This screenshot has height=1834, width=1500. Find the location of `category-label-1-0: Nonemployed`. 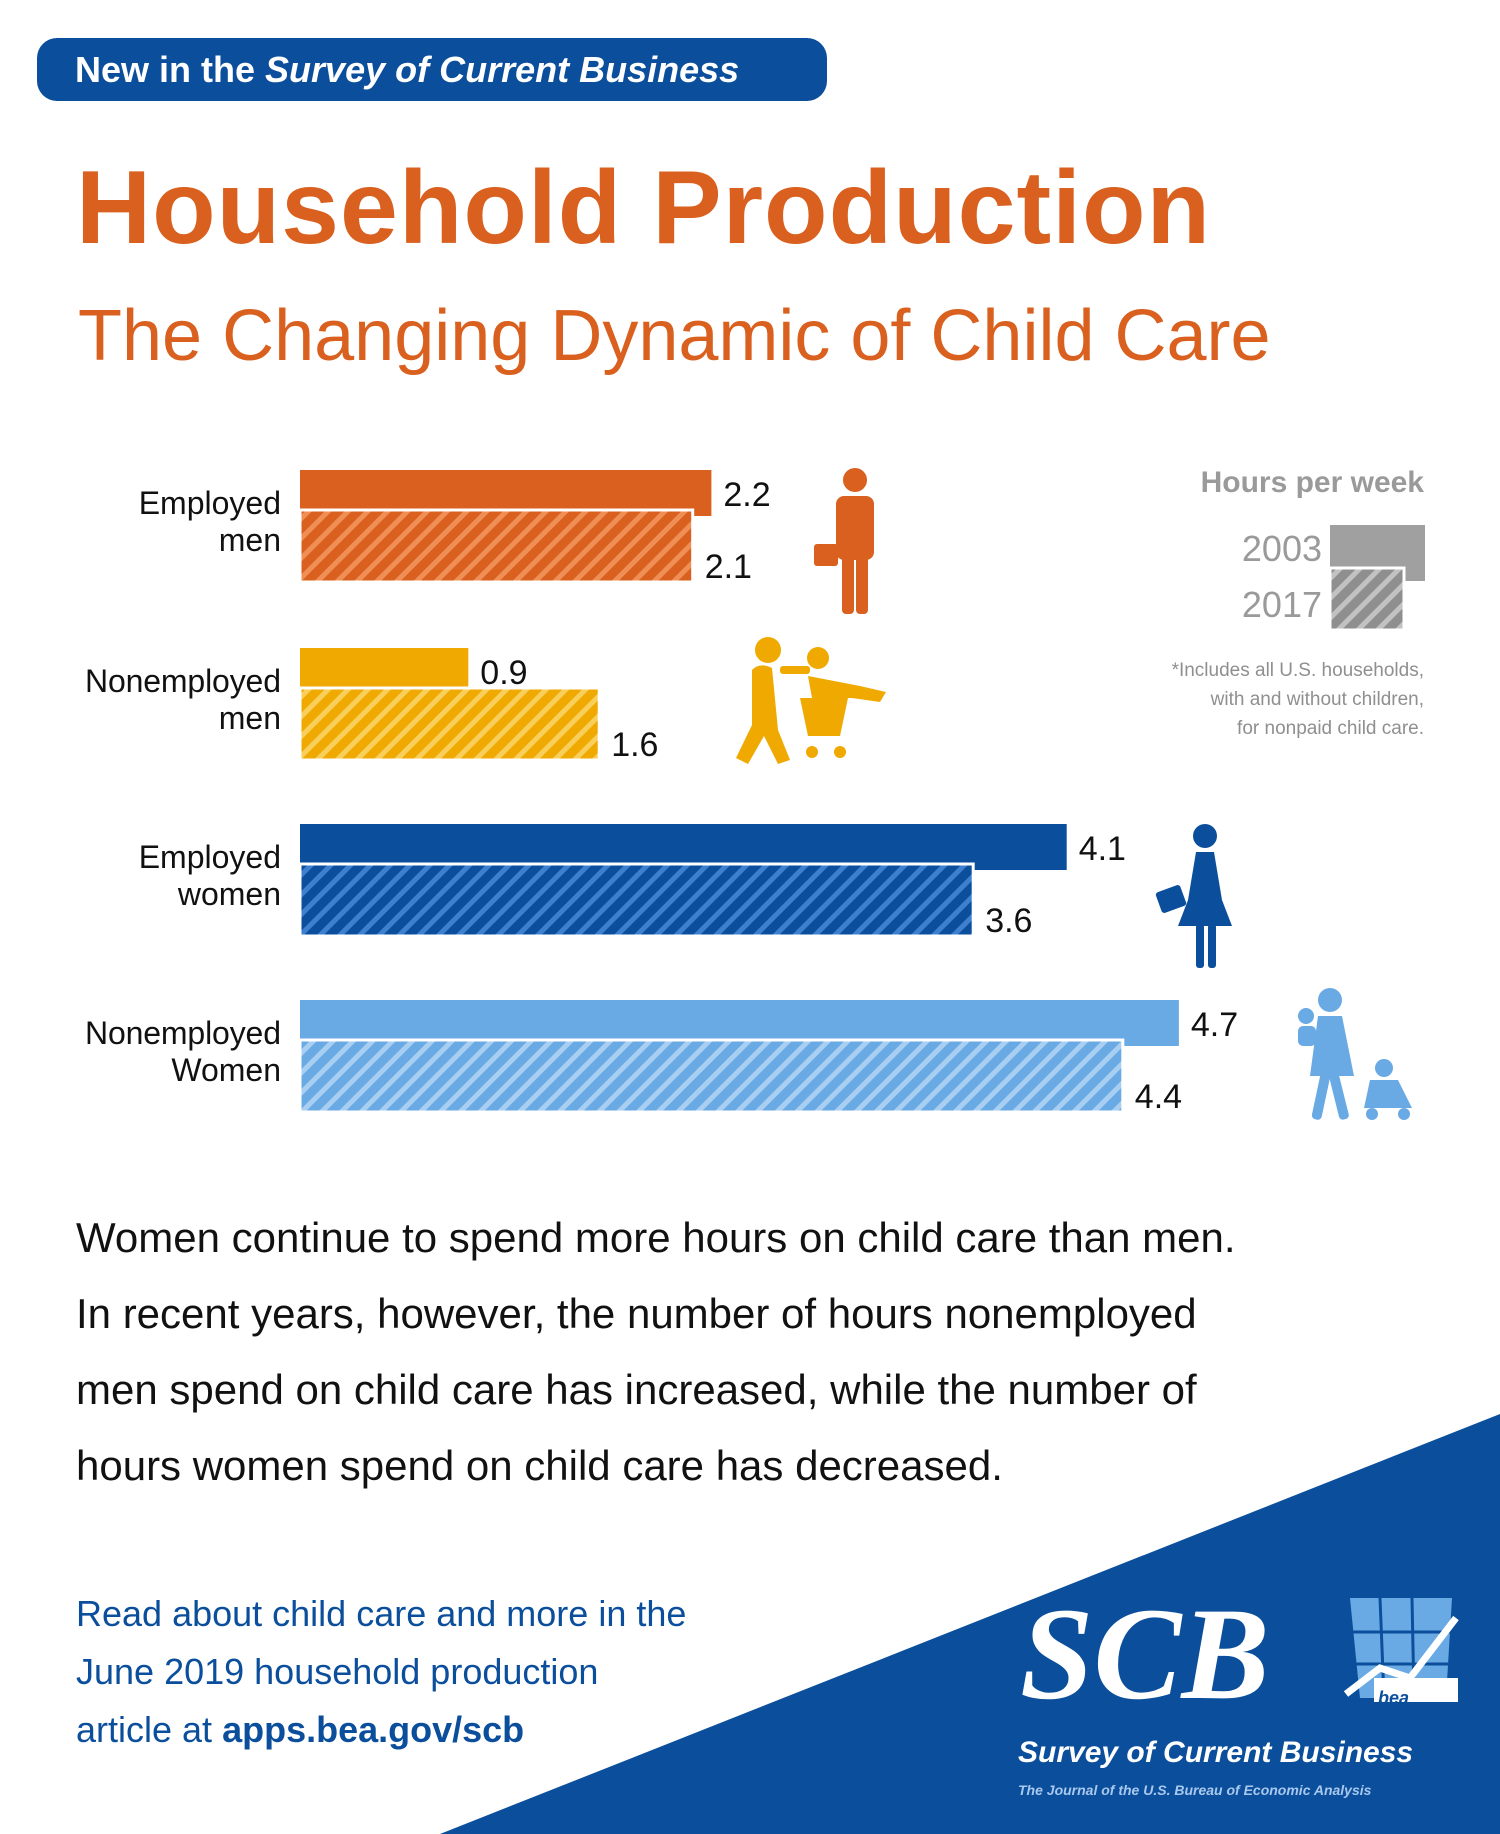

category-label-1-0: Nonemployed is located at coordinates (183, 681).